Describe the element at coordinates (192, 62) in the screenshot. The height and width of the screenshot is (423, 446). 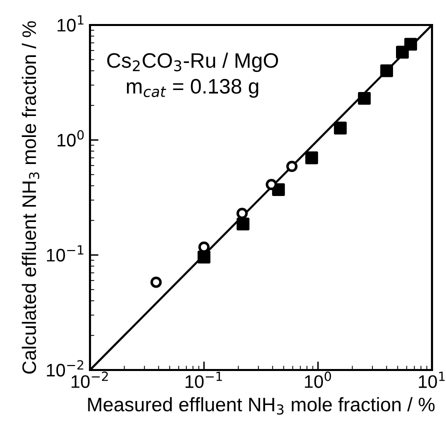
I see `annotation: Cs$_{2}$CO$_{3}$-Ru / MgO` at that location.